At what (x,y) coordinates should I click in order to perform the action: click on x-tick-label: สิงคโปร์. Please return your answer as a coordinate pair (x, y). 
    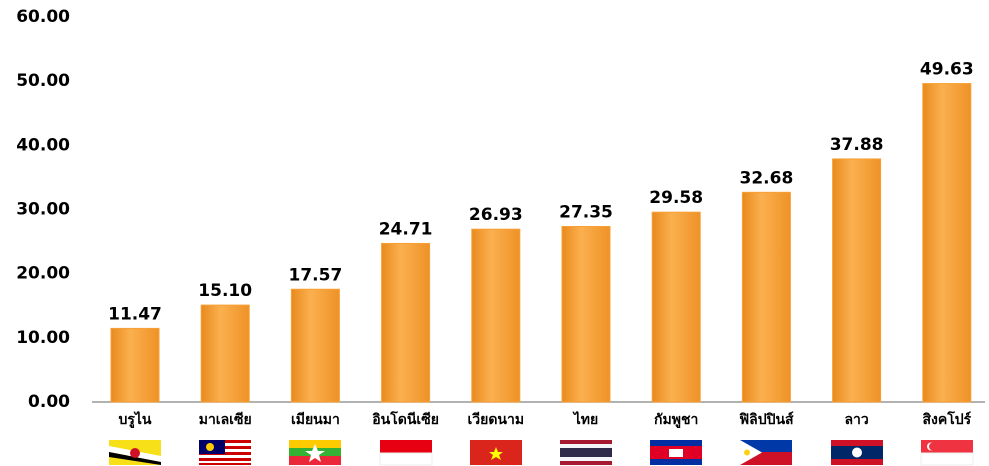
    Looking at the image, I should click on (947, 419).